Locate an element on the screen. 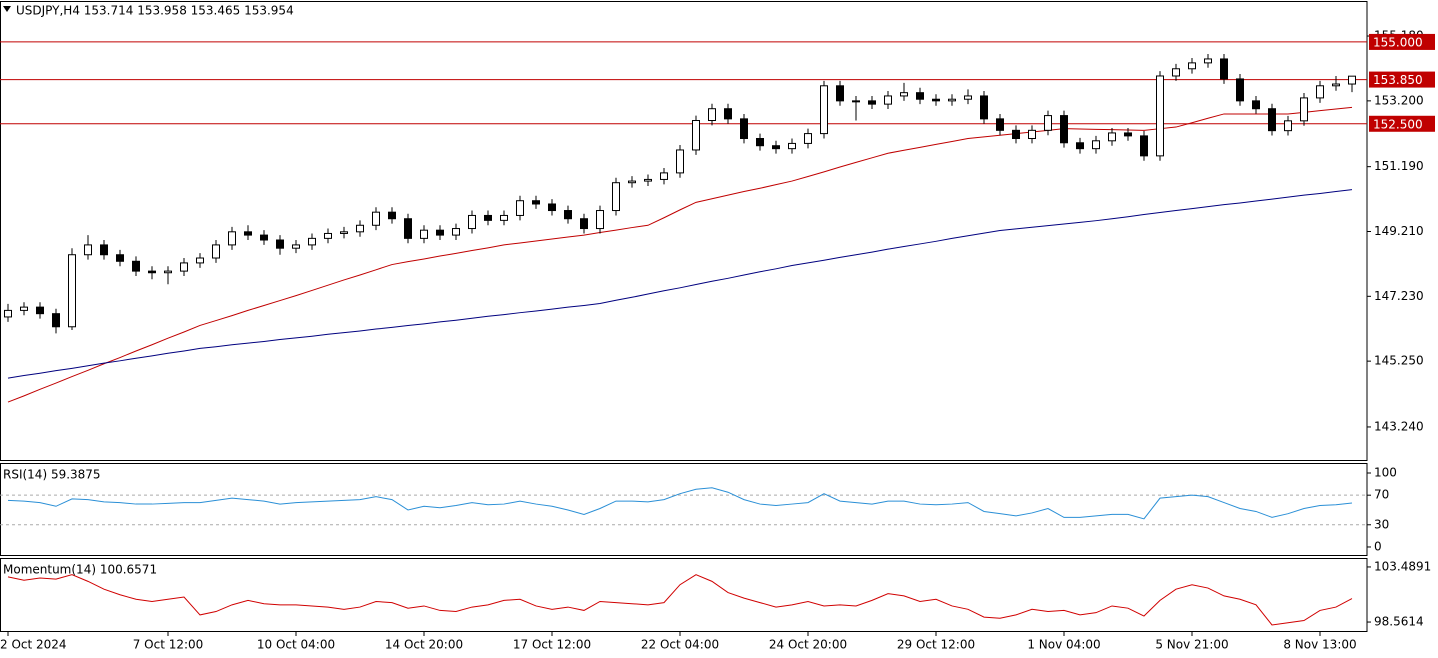  y-tick-label: 143.240 is located at coordinates (1399, 426).